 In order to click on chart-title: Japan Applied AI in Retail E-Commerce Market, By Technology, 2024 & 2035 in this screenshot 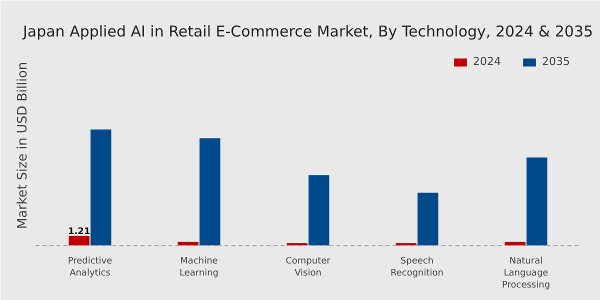, I will do `click(308, 31)`.